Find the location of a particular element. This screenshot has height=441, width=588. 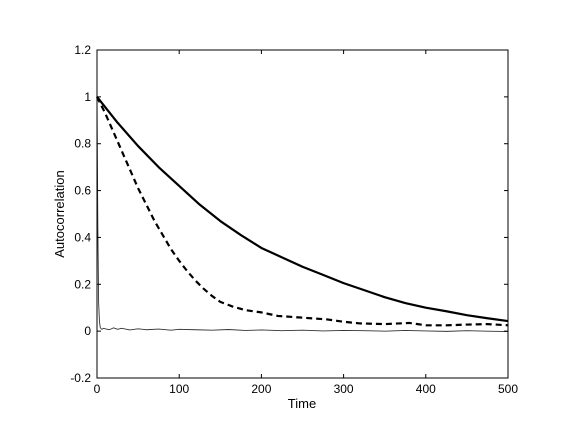

y-tick-label: 1 is located at coordinates (87, 97).